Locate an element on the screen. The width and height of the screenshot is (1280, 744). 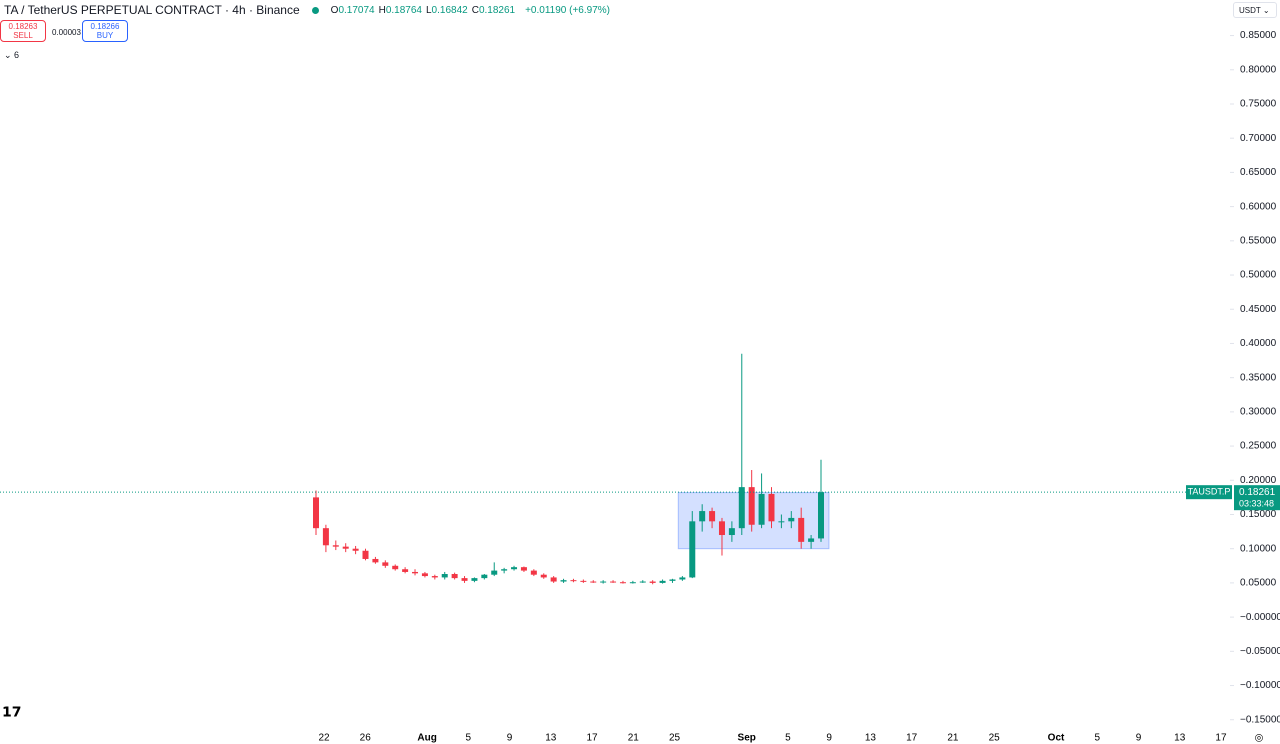
y-tick-label: −0.05000 is located at coordinates (1260, 651).